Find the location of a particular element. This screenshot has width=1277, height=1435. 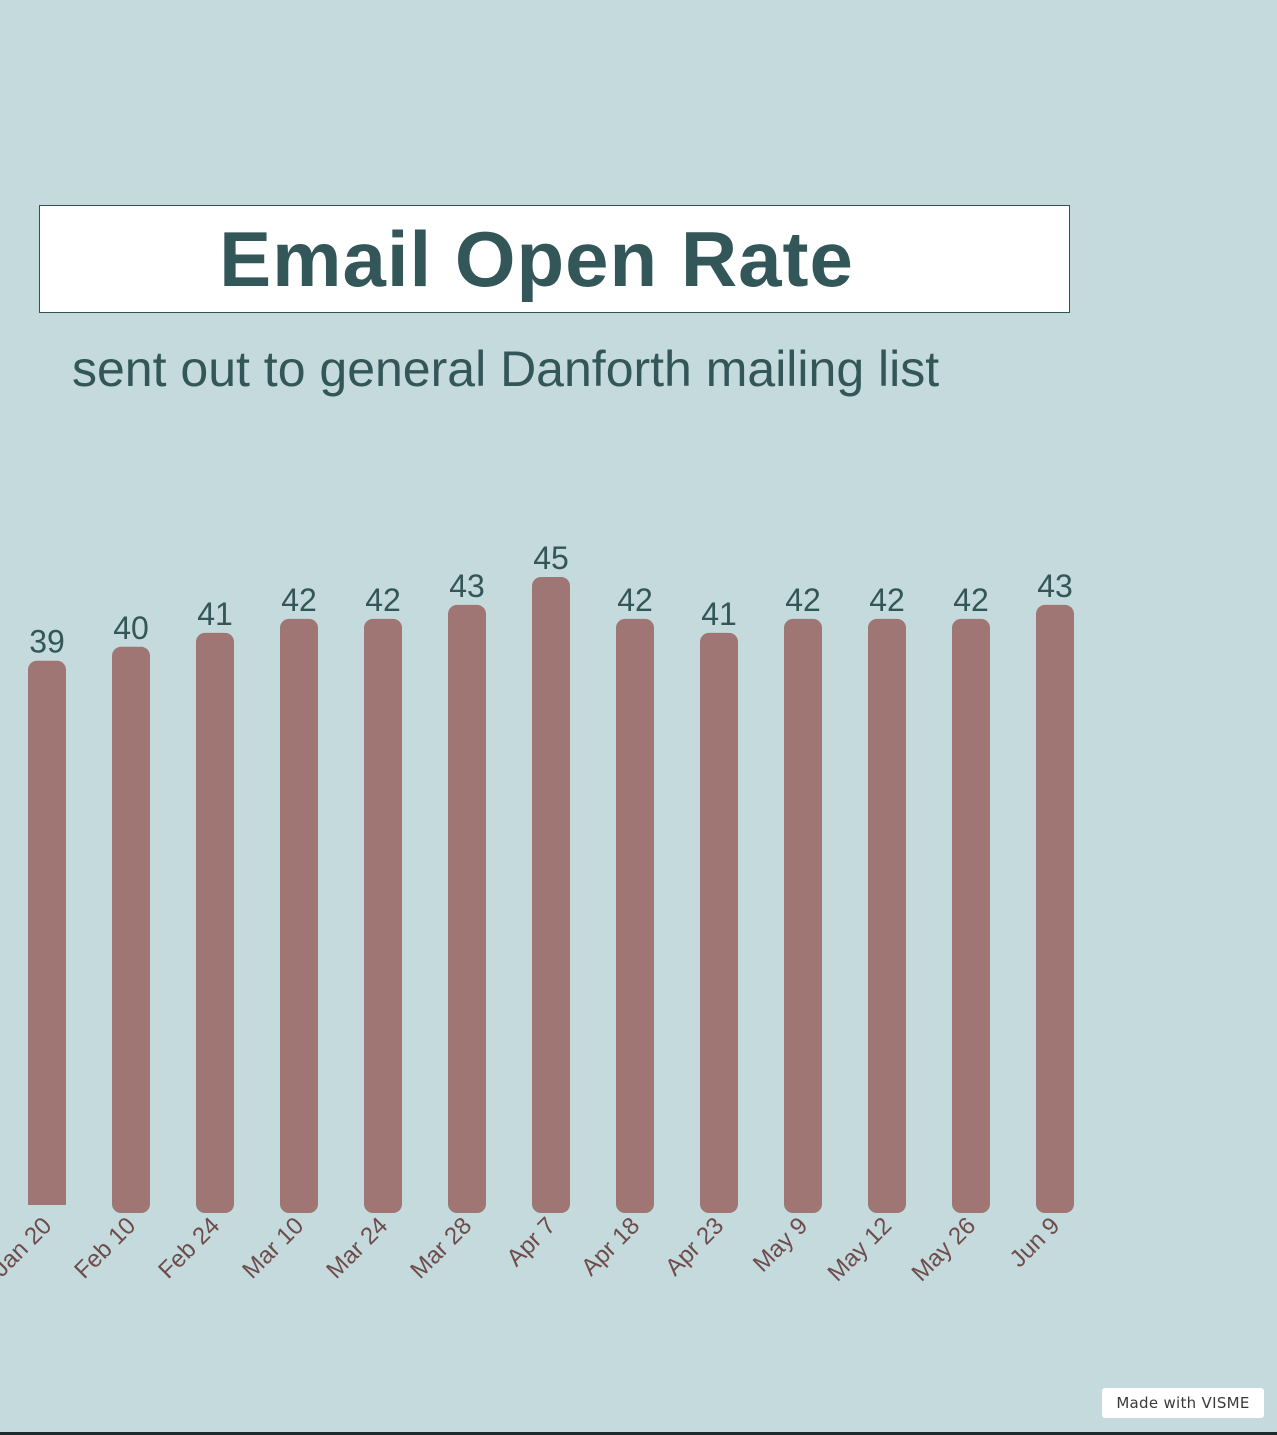

x-tick-label: Mar 28 is located at coordinates (441, 1248).